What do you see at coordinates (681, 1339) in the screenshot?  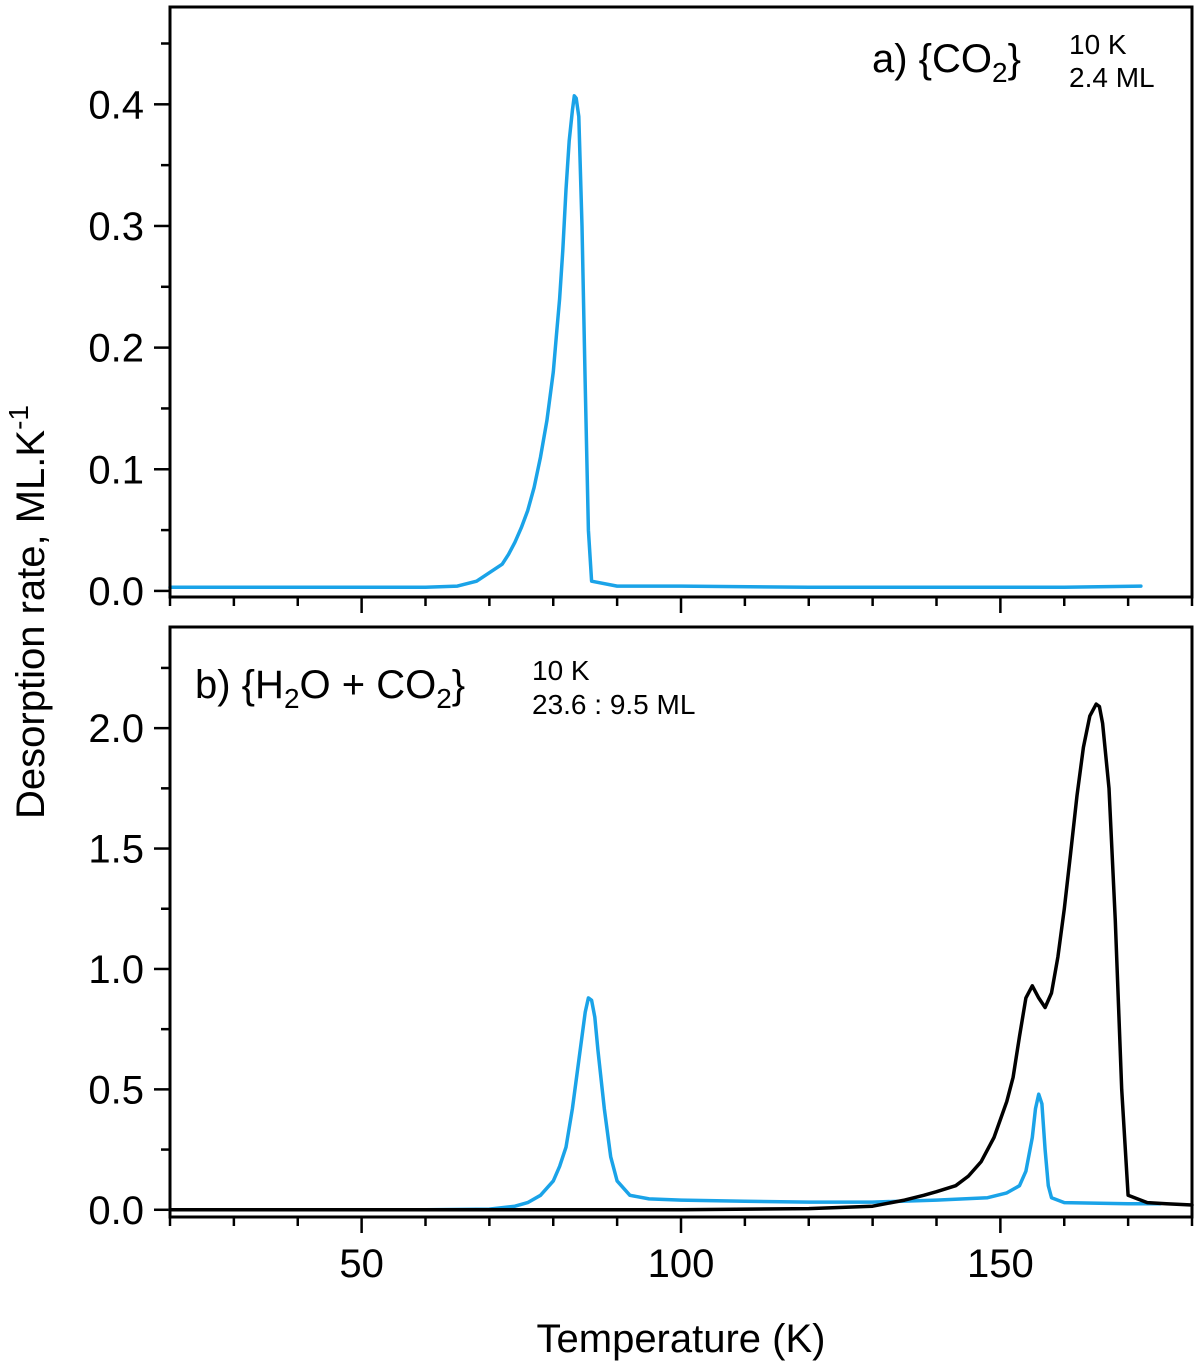 I see `x-axis-label: Temperature (K)` at bounding box center [681, 1339].